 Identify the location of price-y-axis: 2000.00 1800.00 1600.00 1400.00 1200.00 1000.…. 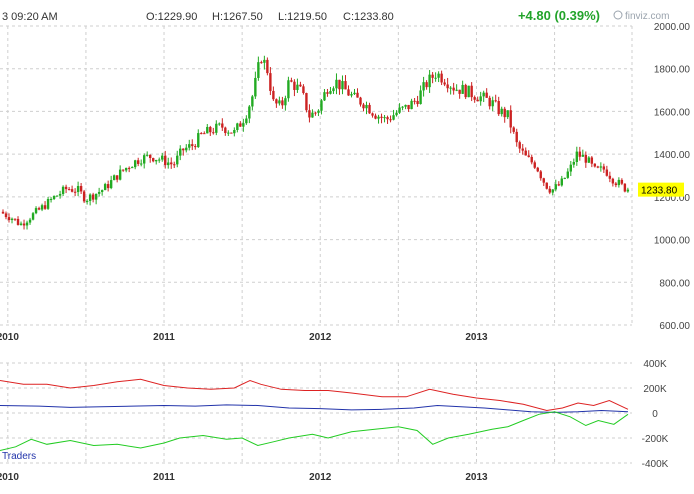
(672, 177).